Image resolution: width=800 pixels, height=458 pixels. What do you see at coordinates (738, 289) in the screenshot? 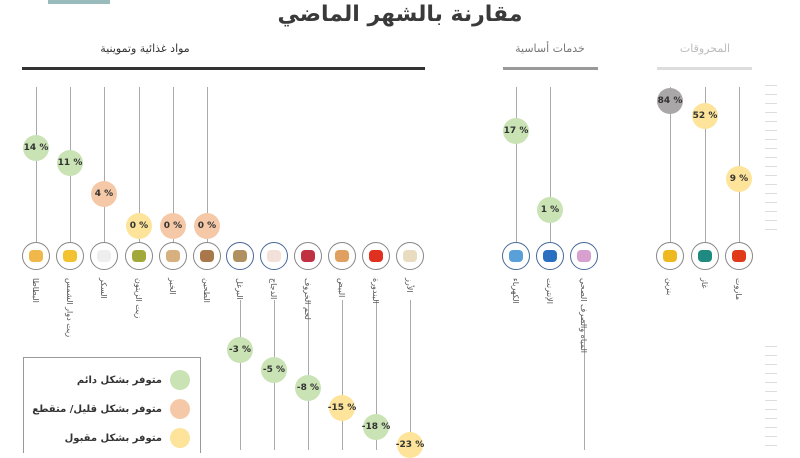
I see `item-label: مازوت` at bounding box center [738, 289].